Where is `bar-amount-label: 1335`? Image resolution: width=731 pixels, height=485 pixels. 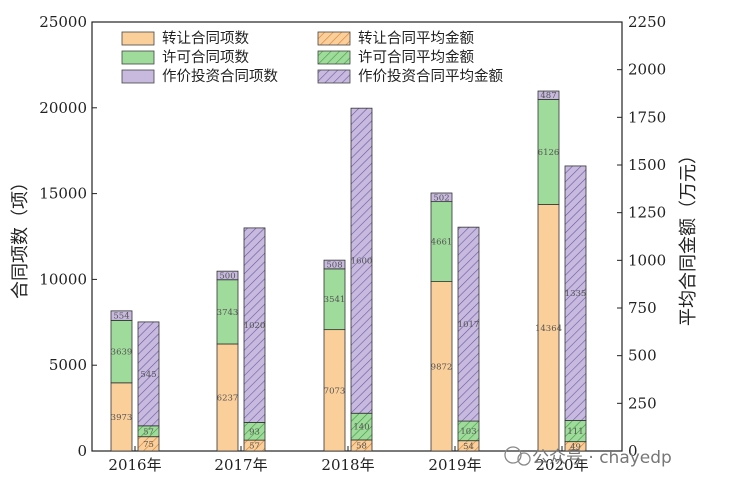
bar-amount-label: 1335 is located at coordinates (576, 294).